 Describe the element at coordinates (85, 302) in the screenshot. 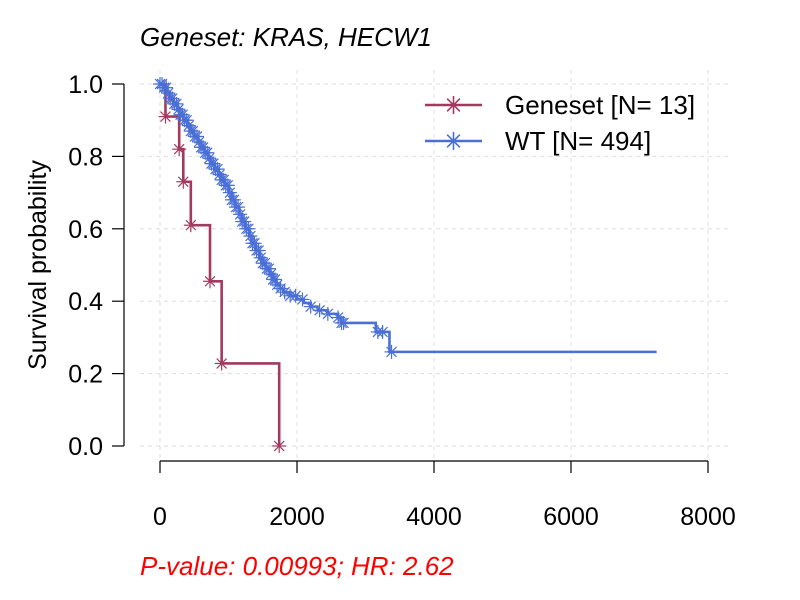

I see `y-tick-label-2: 0.4` at that location.